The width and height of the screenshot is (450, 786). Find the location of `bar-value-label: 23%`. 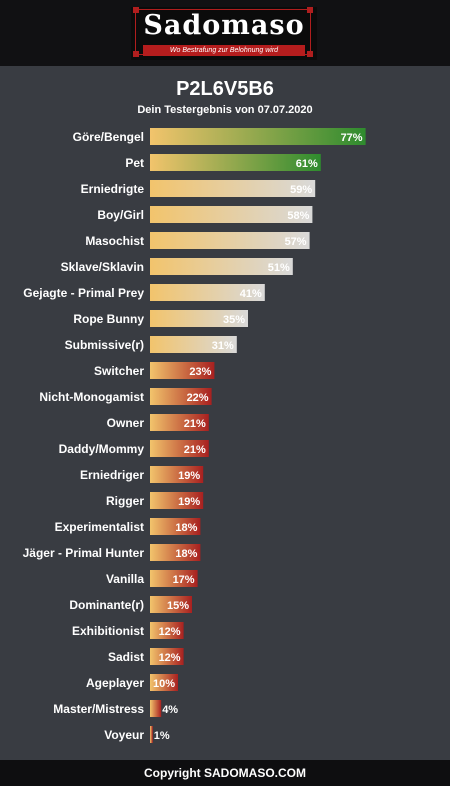

bar-value-label: 23% is located at coordinates (200, 372).